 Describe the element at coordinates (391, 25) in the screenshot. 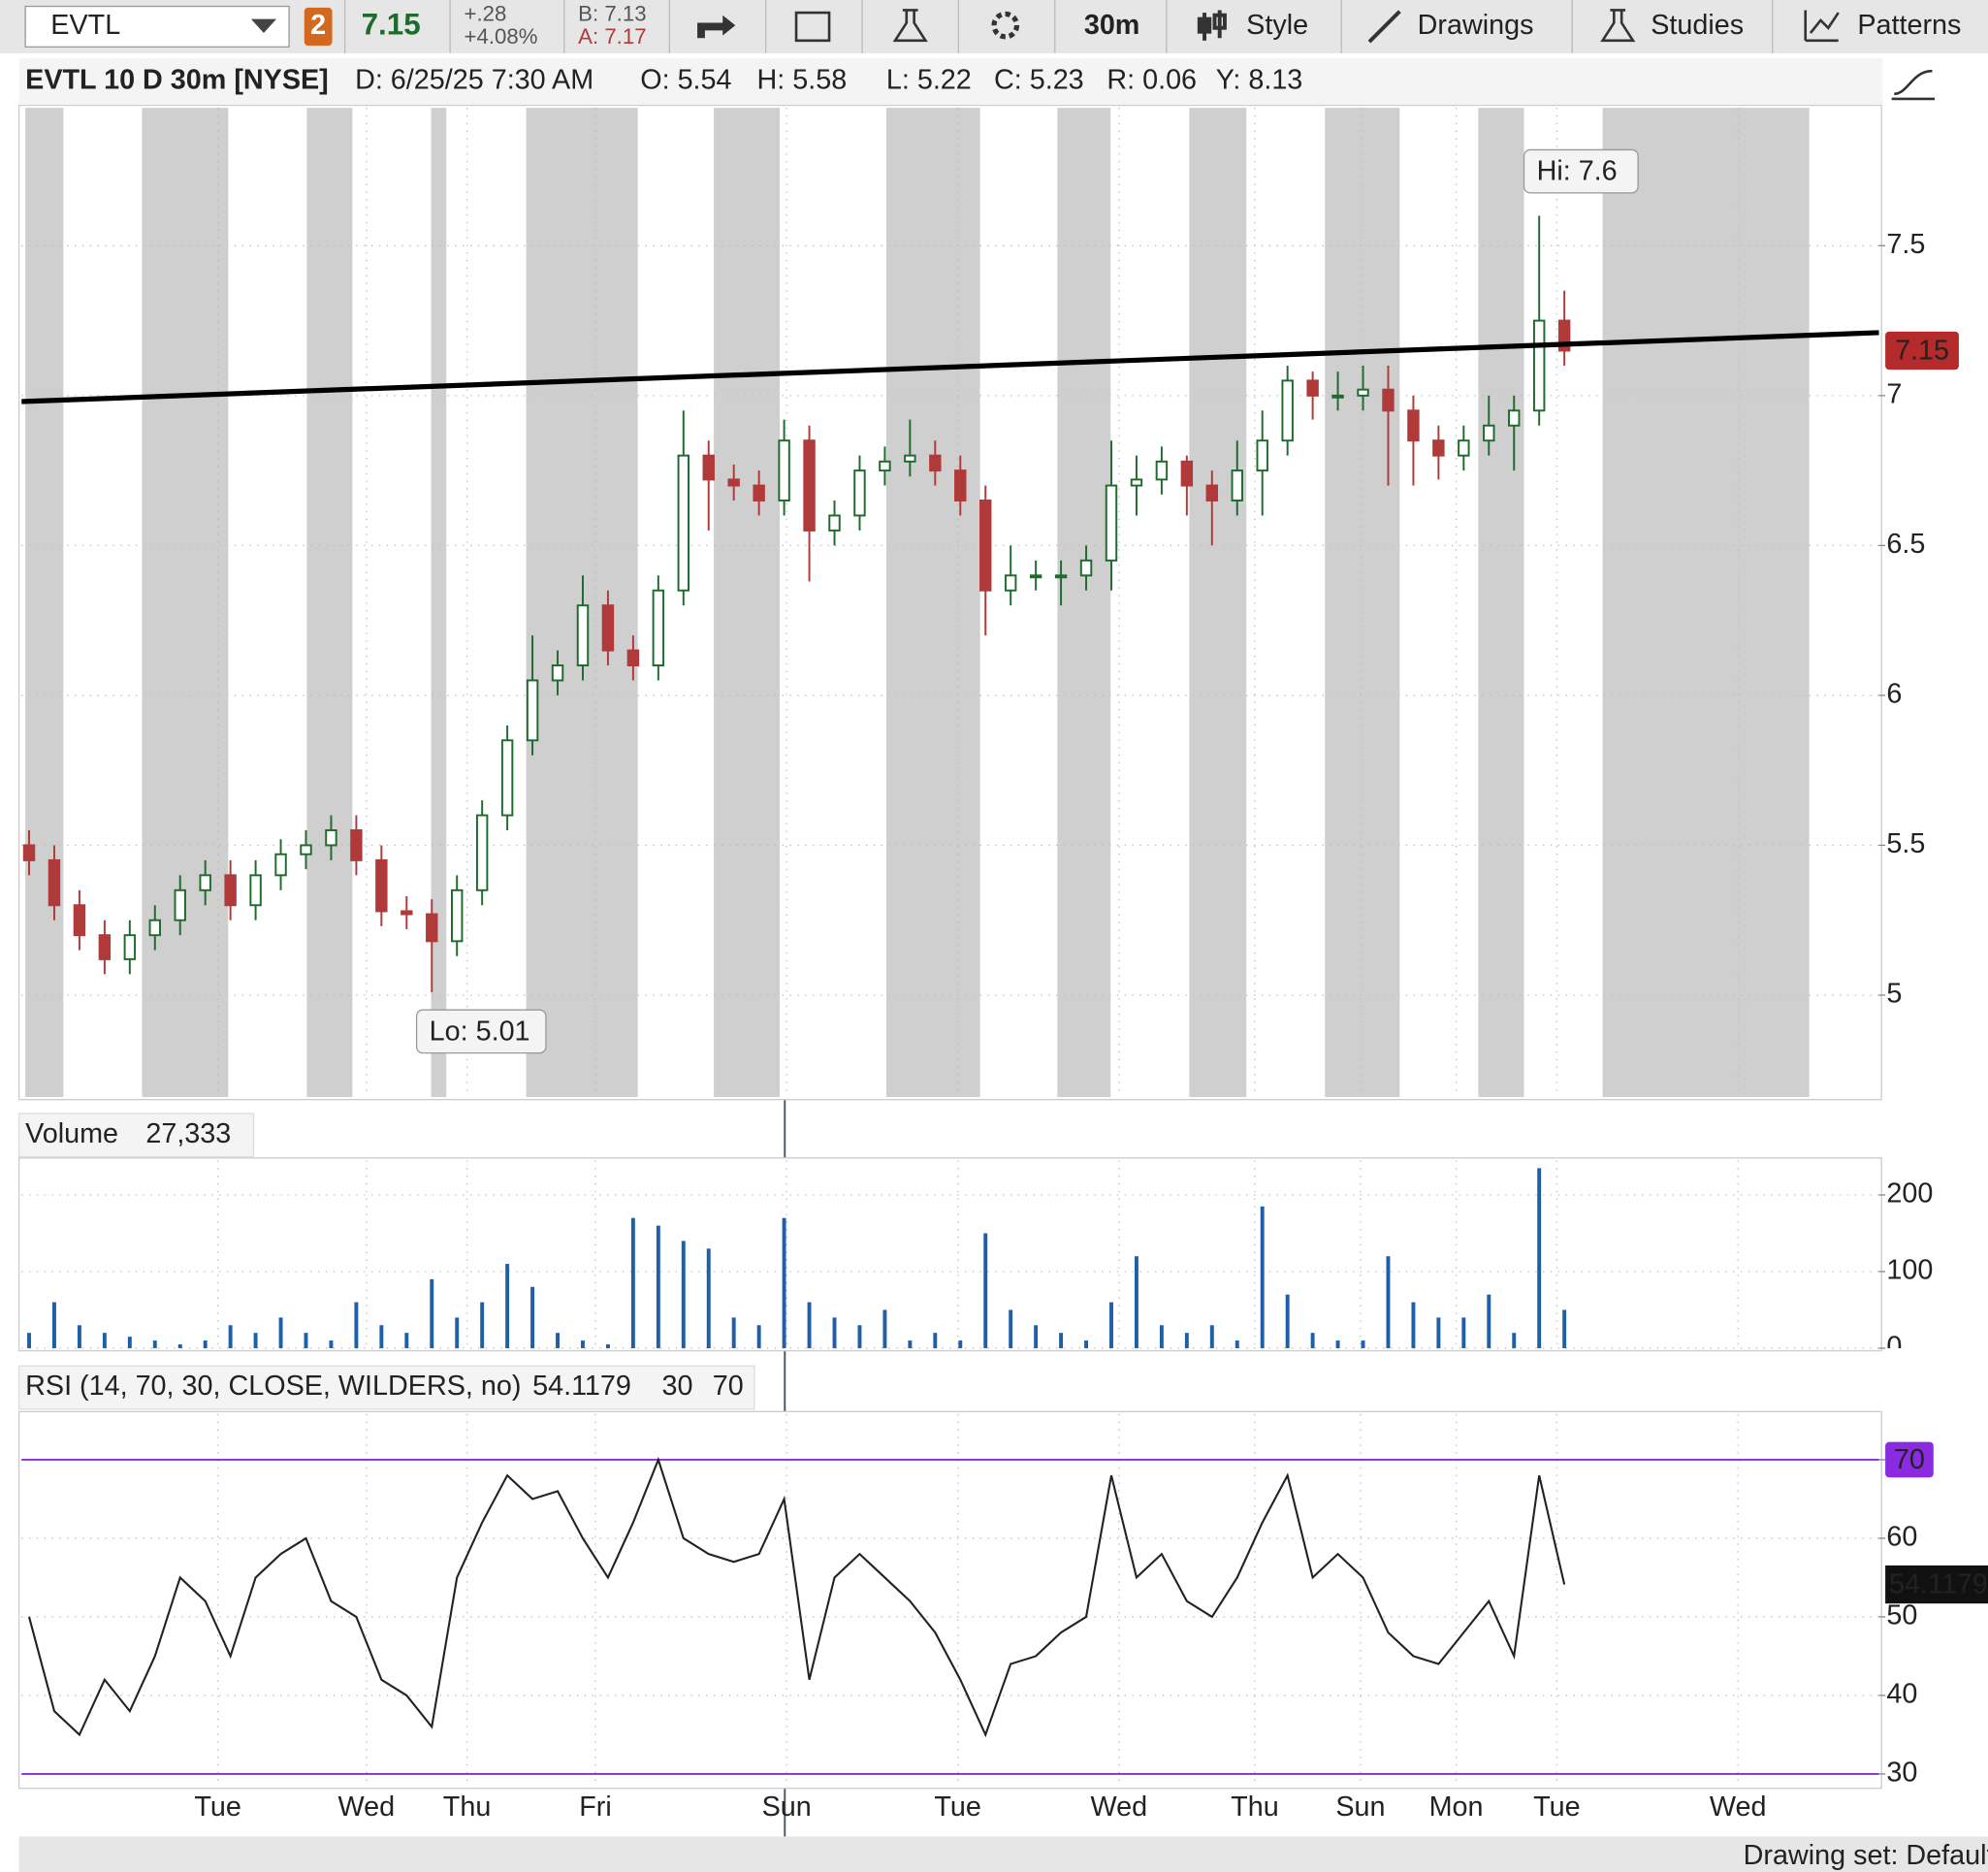

I see `last-price: 7.15` at that location.